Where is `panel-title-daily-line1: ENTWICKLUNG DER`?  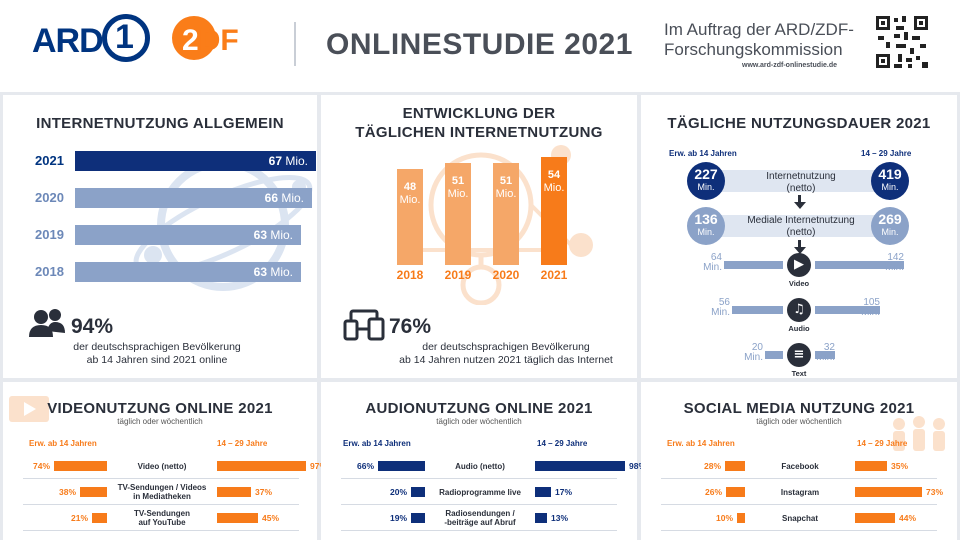 panel-title-daily-line1: ENTWICKLUNG DER is located at coordinates (479, 113).